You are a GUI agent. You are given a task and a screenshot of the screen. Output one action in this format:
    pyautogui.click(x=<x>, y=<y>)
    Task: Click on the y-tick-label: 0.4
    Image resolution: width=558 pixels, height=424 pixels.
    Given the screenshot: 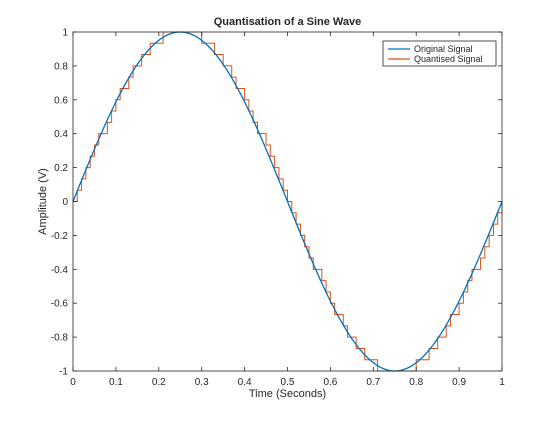 What is the action you would take?
    pyautogui.click(x=61, y=134)
    